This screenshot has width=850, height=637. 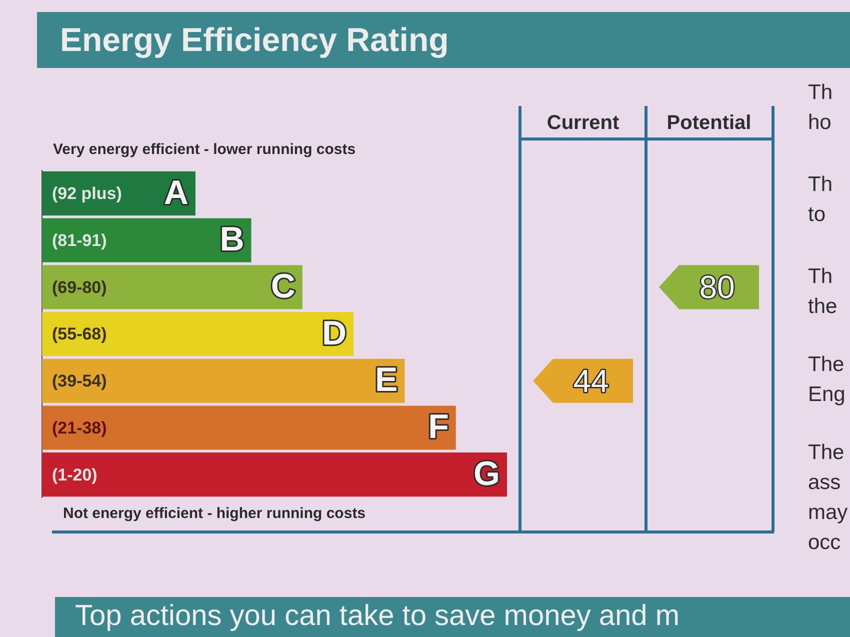 What do you see at coordinates (591, 380) in the screenshot?
I see `text: 44` at bounding box center [591, 380].